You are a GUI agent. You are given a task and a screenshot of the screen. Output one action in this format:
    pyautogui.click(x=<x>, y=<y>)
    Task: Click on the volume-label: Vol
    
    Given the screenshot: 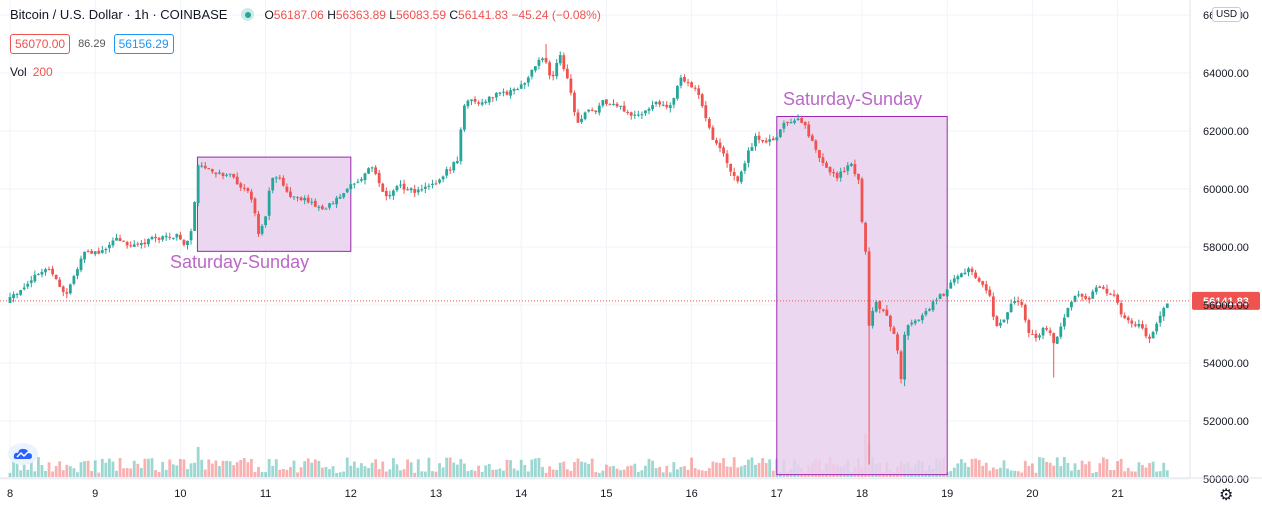 What is the action you would take?
    pyautogui.click(x=18, y=72)
    